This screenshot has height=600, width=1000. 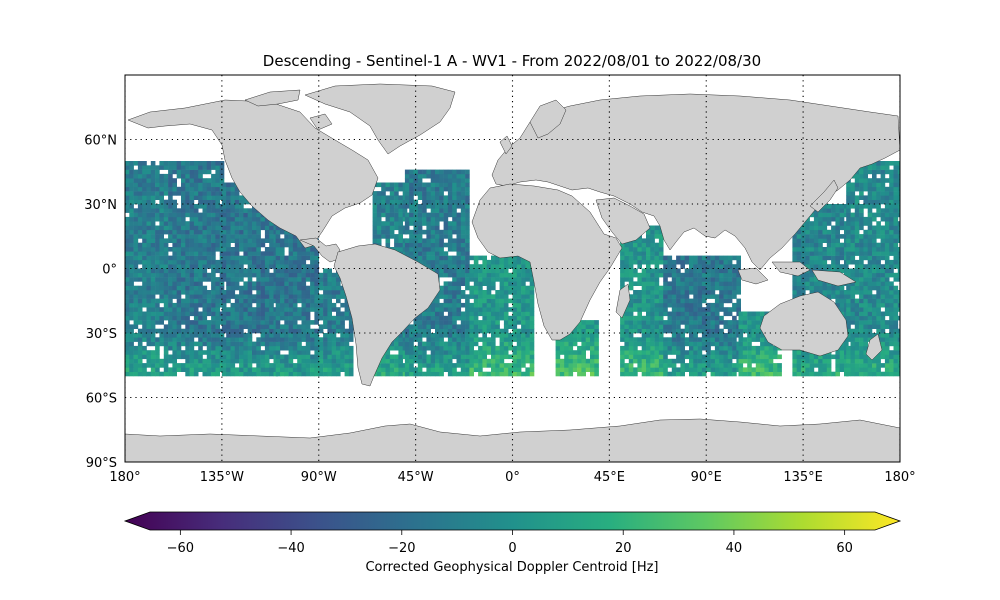 I want to click on landmass-arabia, so click(x=623, y=221).